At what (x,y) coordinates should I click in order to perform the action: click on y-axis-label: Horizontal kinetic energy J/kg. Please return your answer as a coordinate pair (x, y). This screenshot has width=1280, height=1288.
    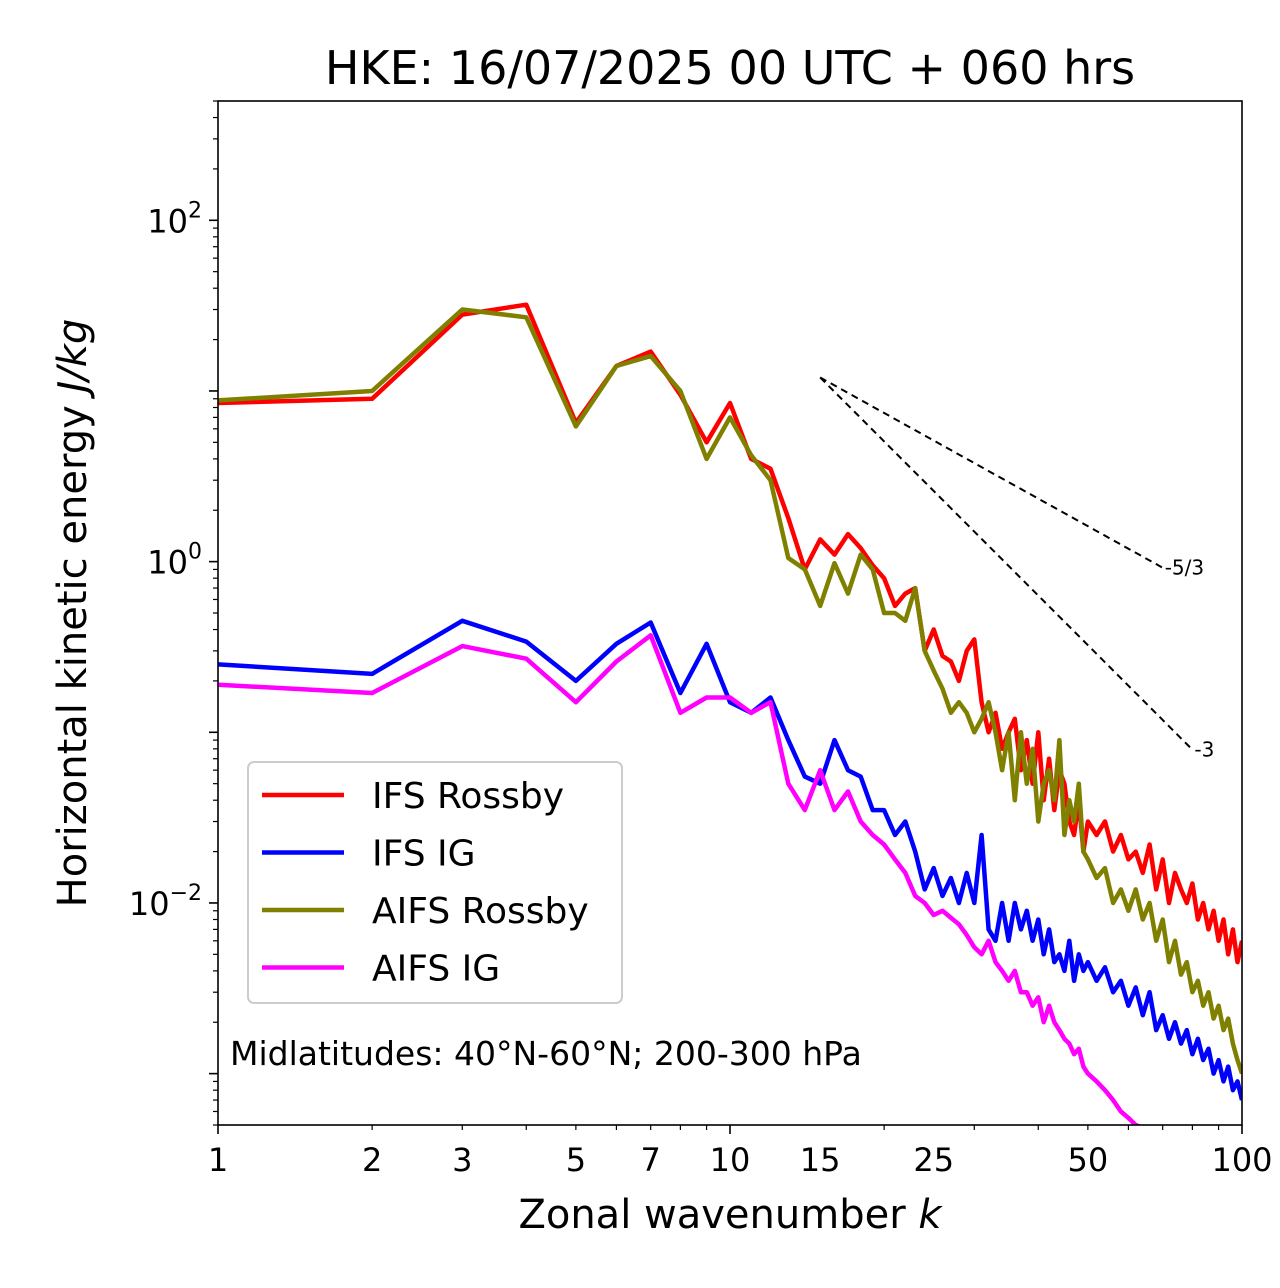
    Looking at the image, I should click on (73, 613).